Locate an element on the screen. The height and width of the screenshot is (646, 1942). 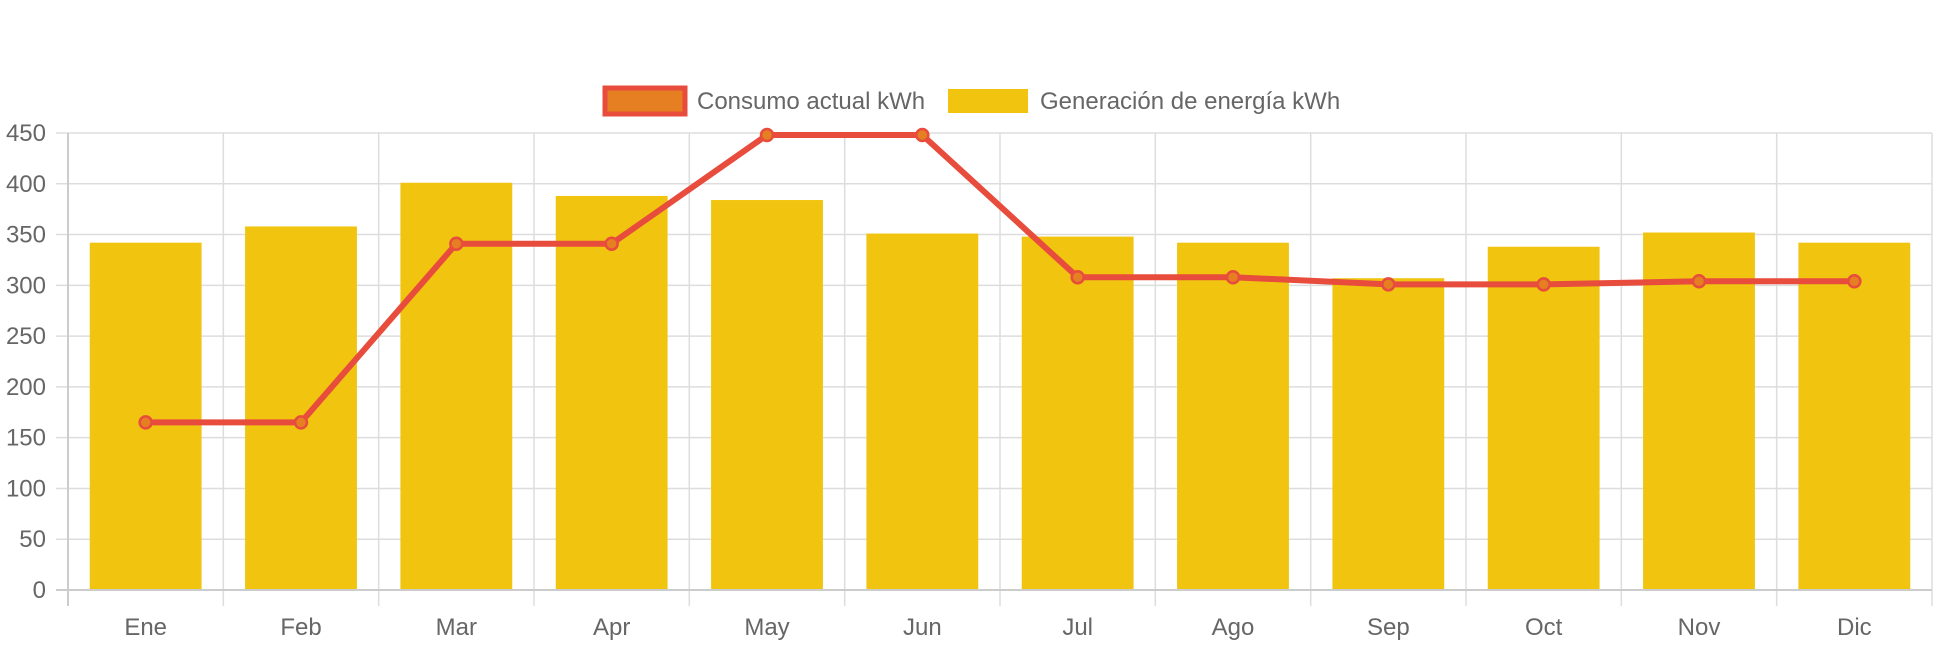
x-tick-label: Jun is located at coordinates (922, 627).